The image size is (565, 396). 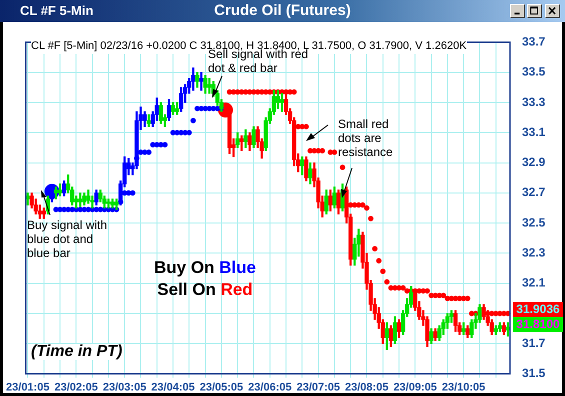 I want to click on y-tick-label: 33.3, so click(x=534, y=101).